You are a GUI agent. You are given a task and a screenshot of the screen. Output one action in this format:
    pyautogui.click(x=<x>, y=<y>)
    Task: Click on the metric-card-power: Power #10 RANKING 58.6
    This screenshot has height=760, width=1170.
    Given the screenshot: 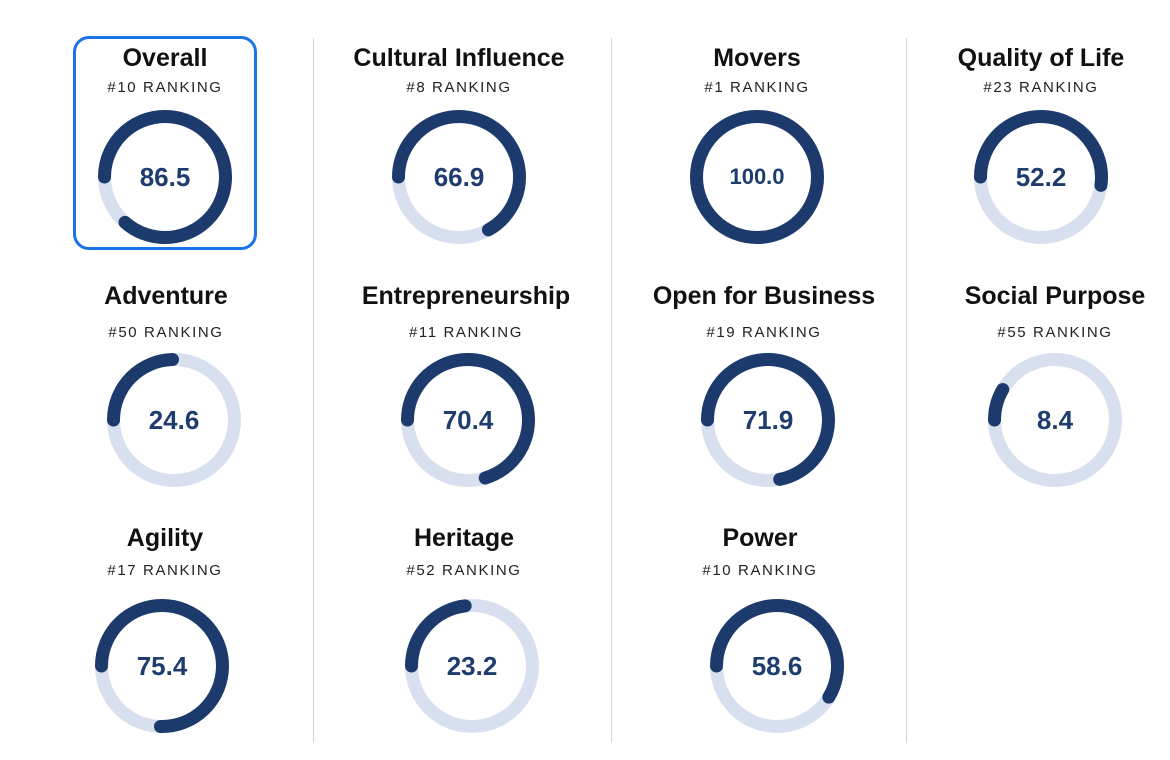 What is the action you would take?
    pyautogui.click(x=760, y=631)
    